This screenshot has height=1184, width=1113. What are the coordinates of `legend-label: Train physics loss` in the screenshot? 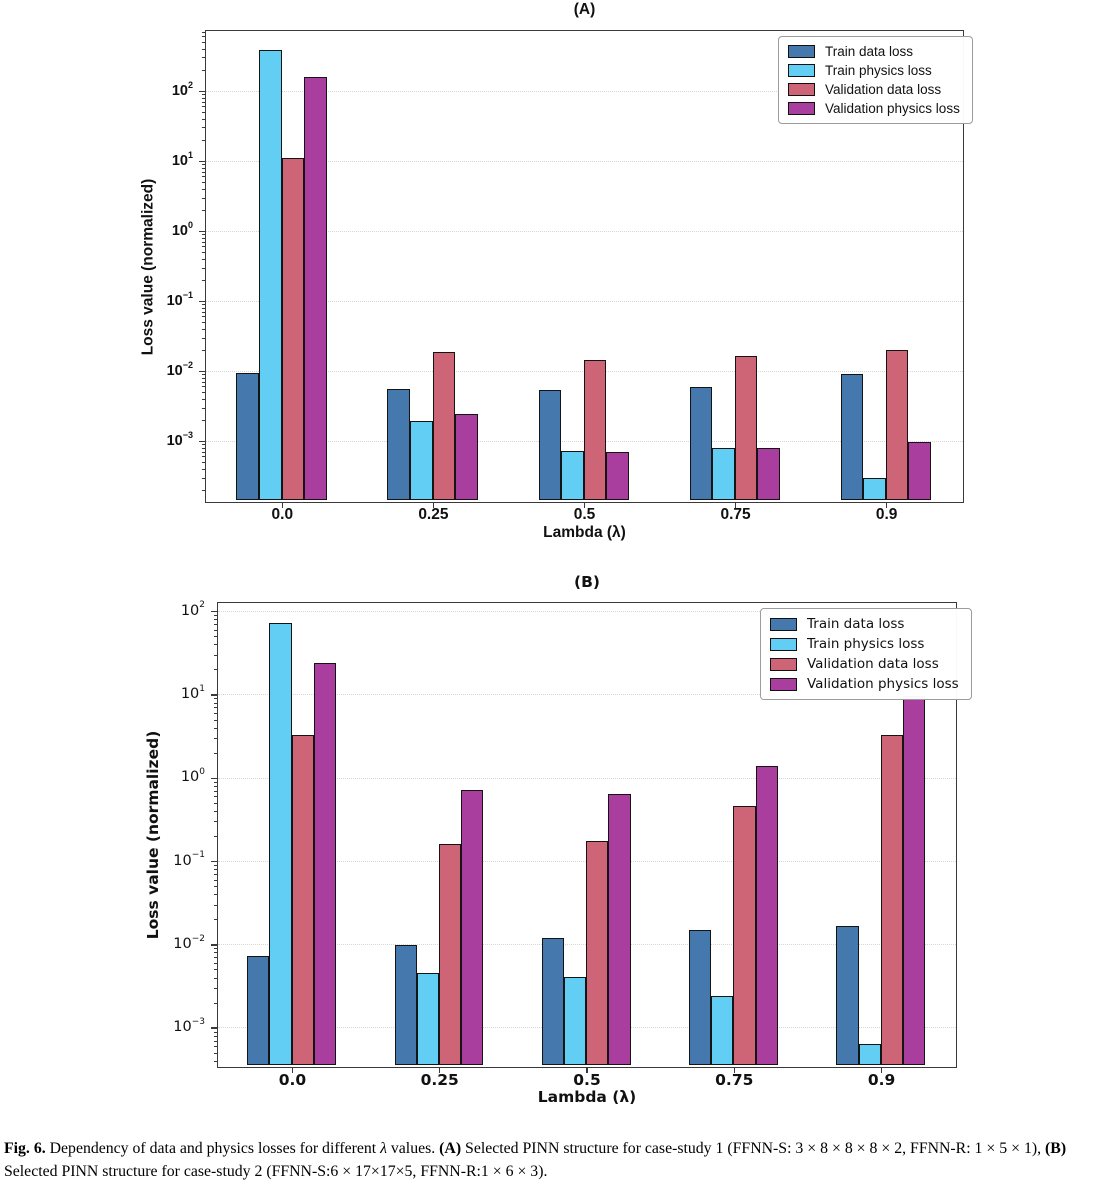 It's located at (878, 70).